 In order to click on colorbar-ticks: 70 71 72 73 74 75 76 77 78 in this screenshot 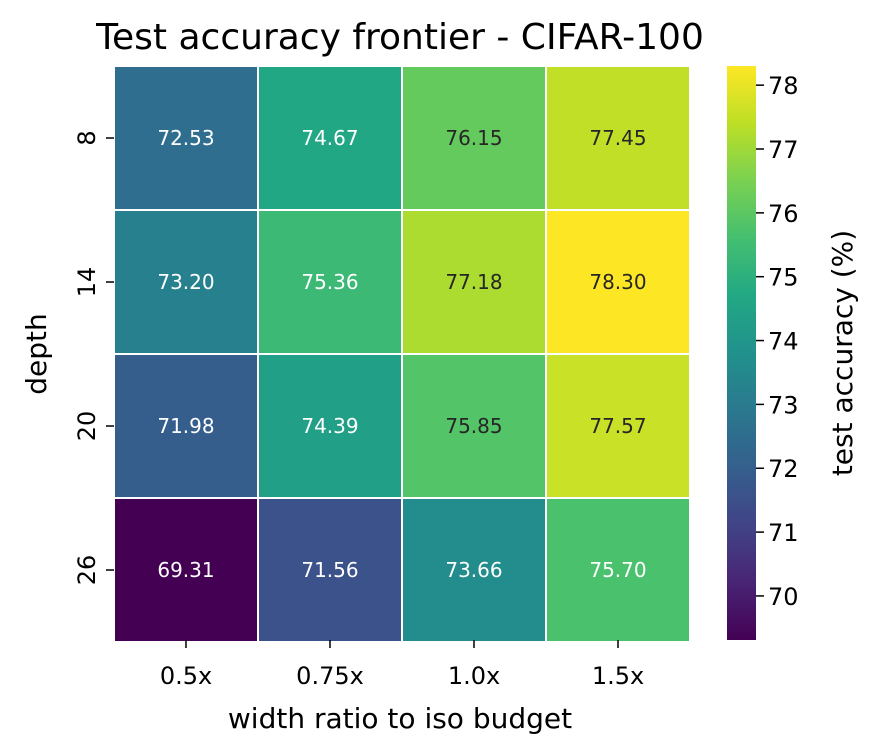, I will do `click(777, 341)`.